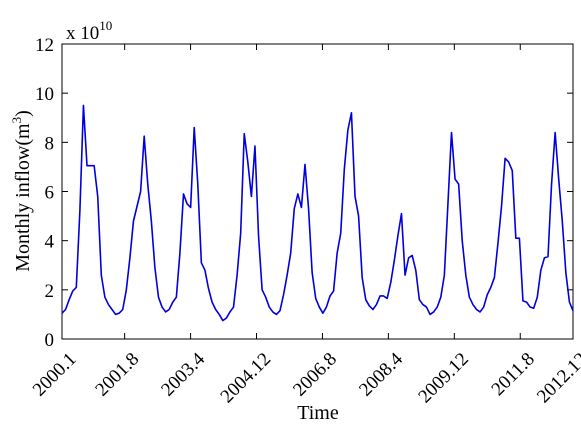 This screenshot has width=581, height=425. What do you see at coordinates (315, 375) in the screenshot?
I see `x-tick-label: 2006.8` at bounding box center [315, 375].